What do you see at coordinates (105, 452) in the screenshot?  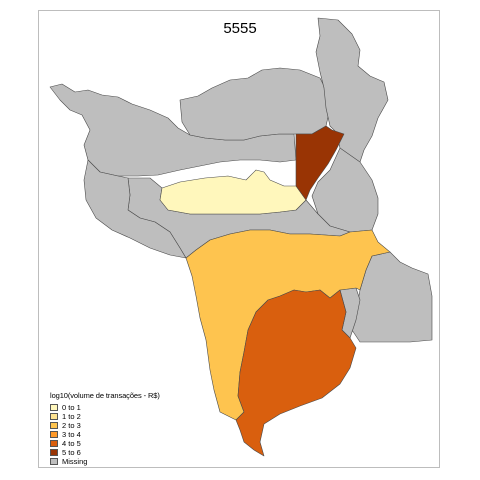 I see `legend-item: 5 to 6` at bounding box center [105, 452].